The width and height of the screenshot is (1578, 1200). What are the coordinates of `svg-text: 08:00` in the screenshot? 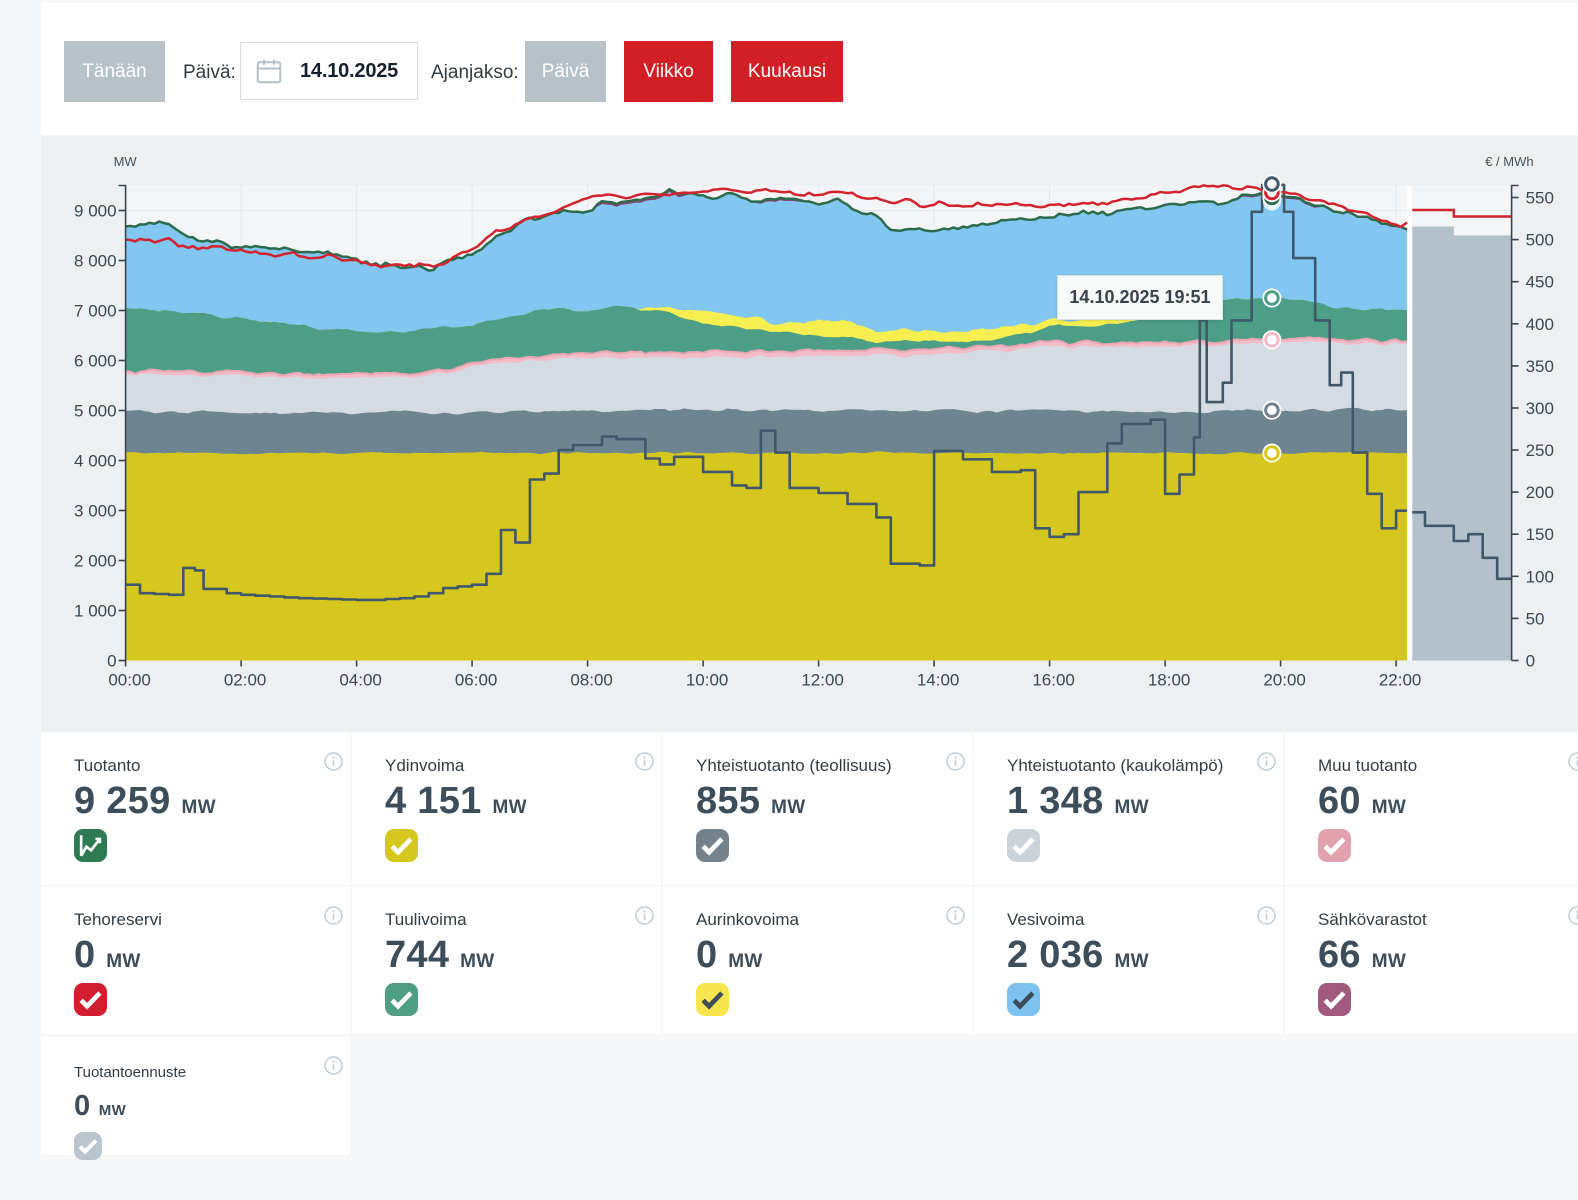 It's located at (591, 680).